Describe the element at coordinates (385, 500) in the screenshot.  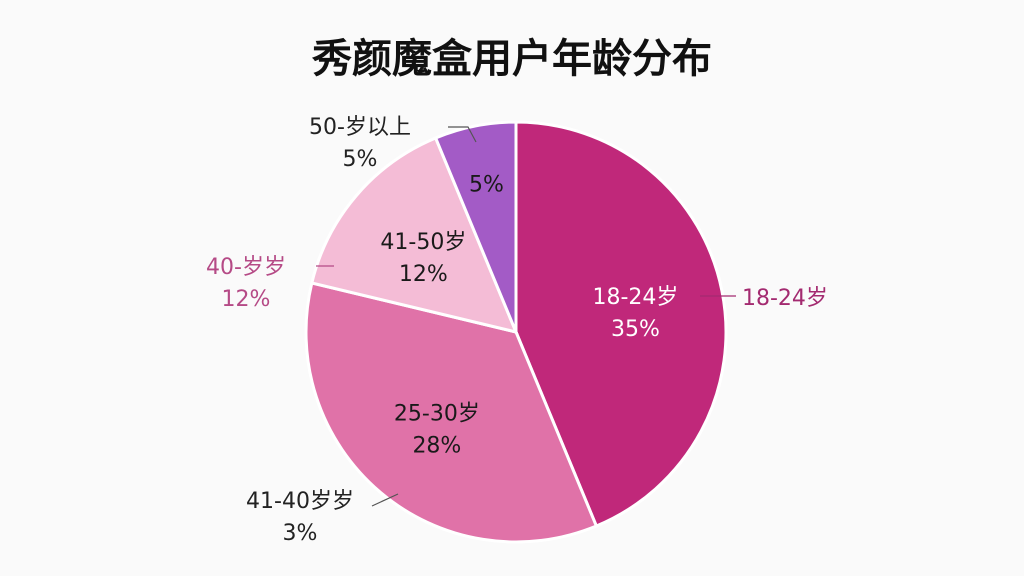
I see `callout-41-40-leader` at that location.